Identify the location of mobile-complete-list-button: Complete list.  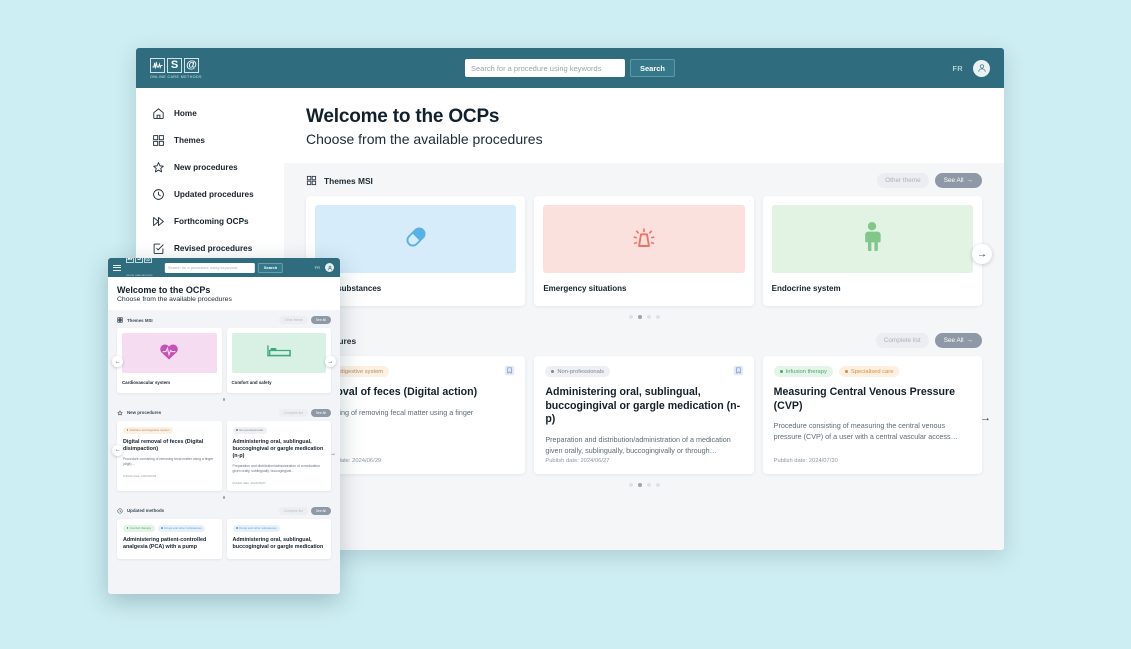
(293, 412).